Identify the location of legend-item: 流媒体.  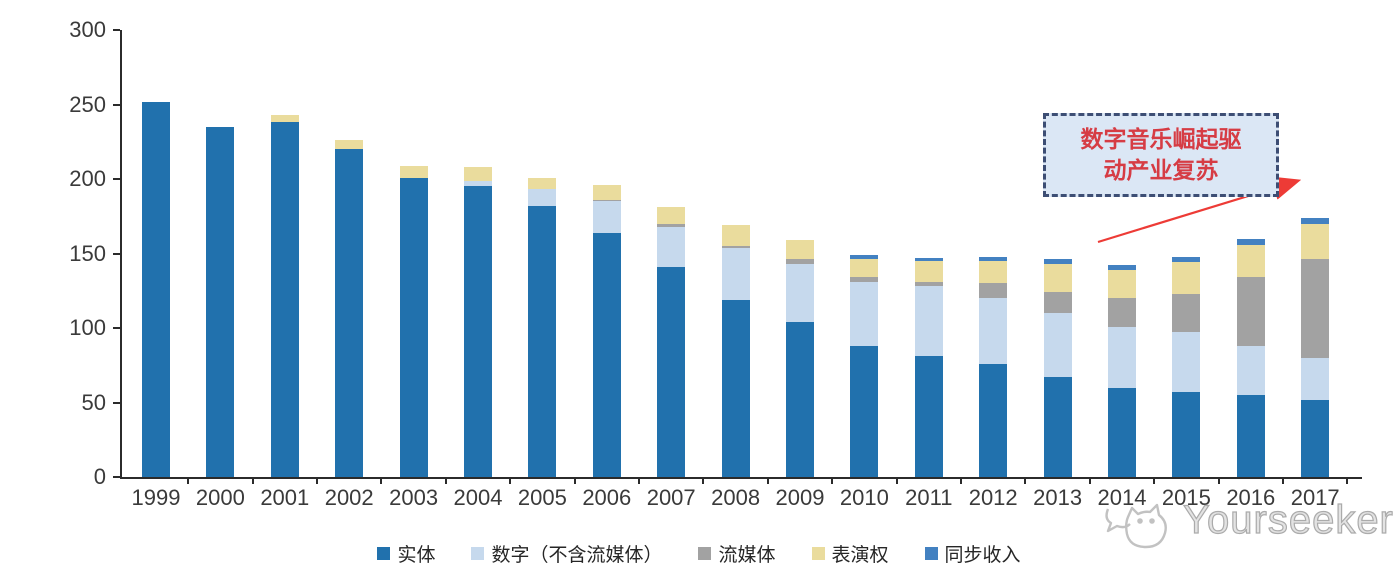
(737, 553).